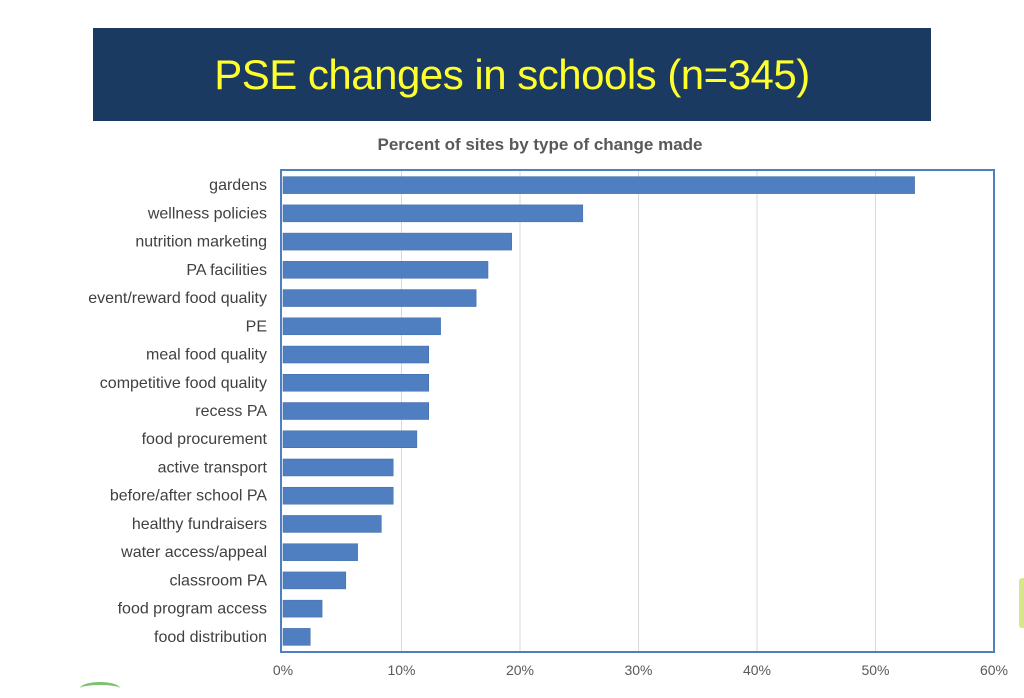 This screenshot has width=1024, height=698. I want to click on x-tick-label: 50%, so click(875, 670).